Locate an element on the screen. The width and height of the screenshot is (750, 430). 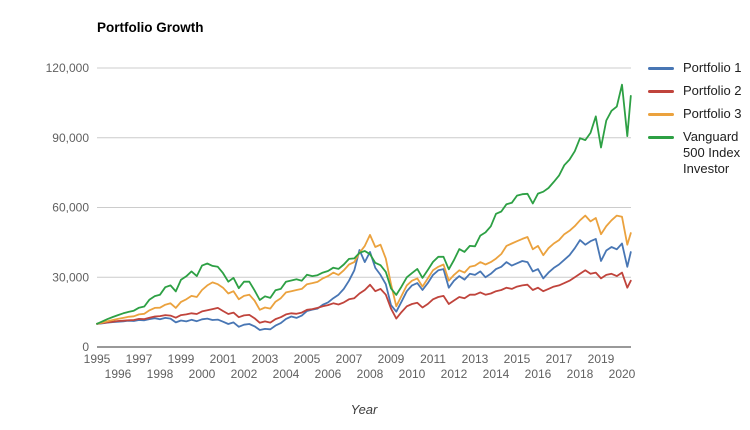
x-tick-label: 2018 is located at coordinates (580, 374).